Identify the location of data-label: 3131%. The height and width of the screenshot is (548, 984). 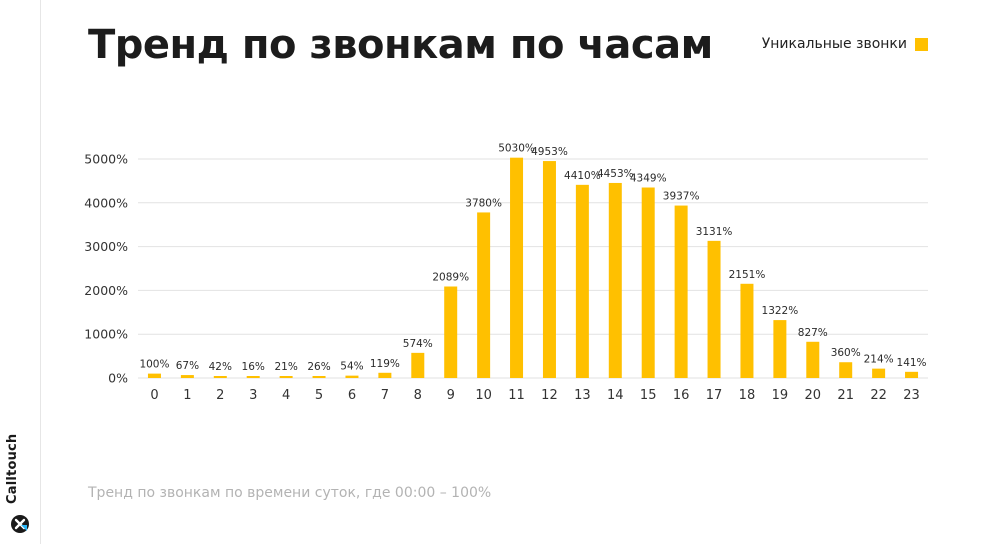
(714, 232).